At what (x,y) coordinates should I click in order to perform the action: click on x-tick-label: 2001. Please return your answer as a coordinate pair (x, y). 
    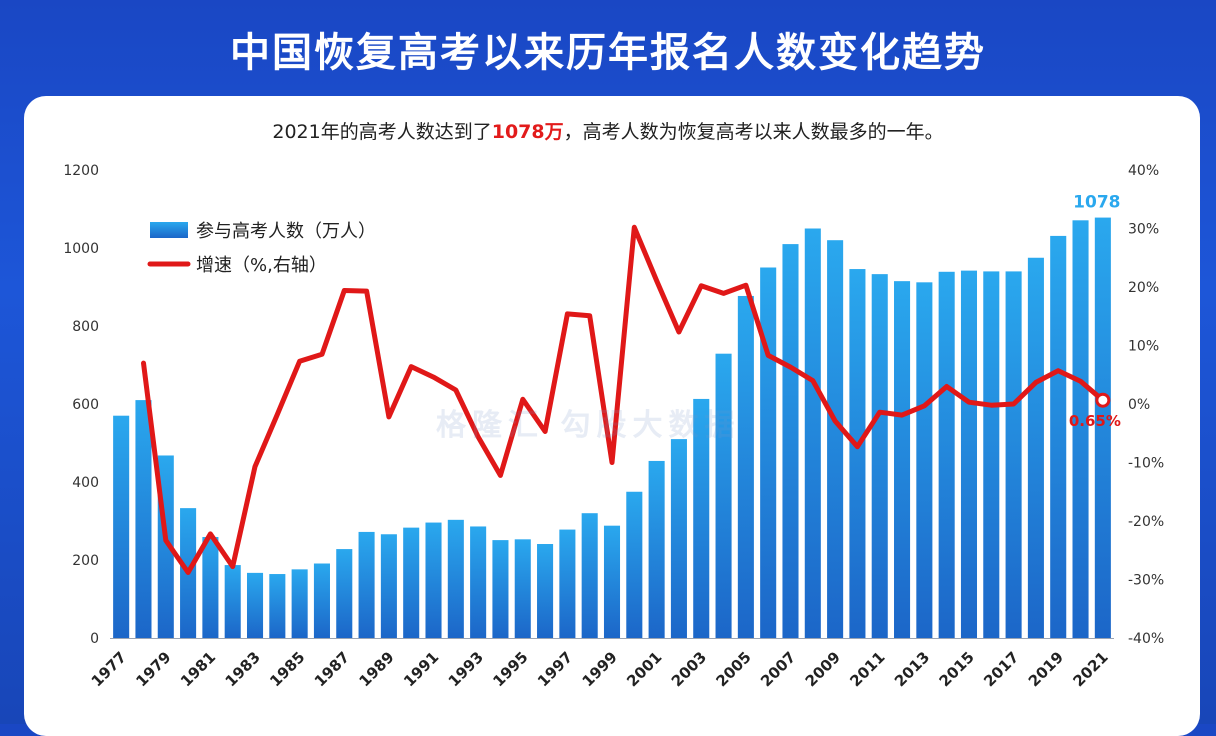
    Looking at the image, I should click on (644, 669).